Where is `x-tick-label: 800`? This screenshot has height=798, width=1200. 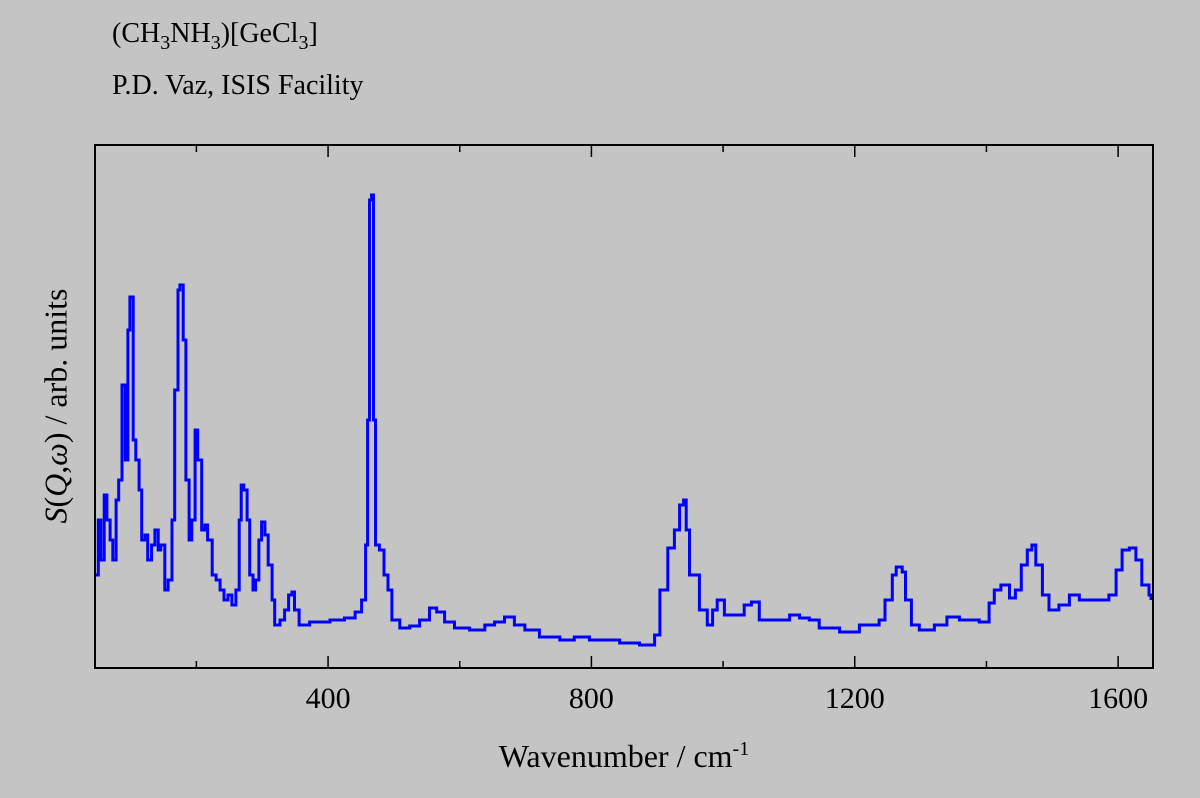
x-tick-label: 800 is located at coordinates (591, 698).